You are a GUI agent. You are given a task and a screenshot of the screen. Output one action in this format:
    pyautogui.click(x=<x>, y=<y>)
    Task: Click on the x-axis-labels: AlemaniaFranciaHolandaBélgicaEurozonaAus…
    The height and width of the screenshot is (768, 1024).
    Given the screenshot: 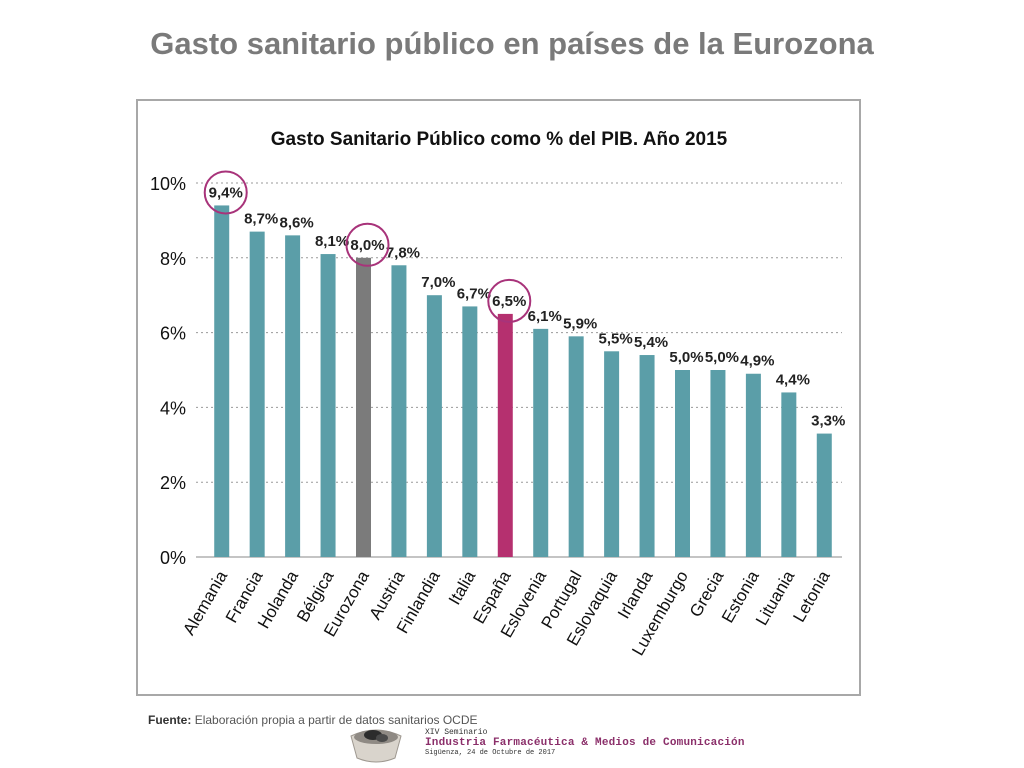 What is the action you would take?
    pyautogui.click(x=506, y=613)
    